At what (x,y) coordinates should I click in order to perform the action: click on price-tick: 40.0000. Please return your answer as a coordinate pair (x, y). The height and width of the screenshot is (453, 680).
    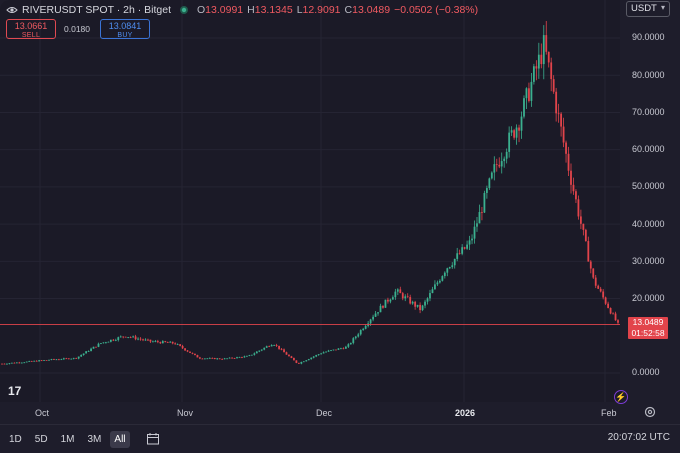
    Looking at the image, I should click on (648, 224).